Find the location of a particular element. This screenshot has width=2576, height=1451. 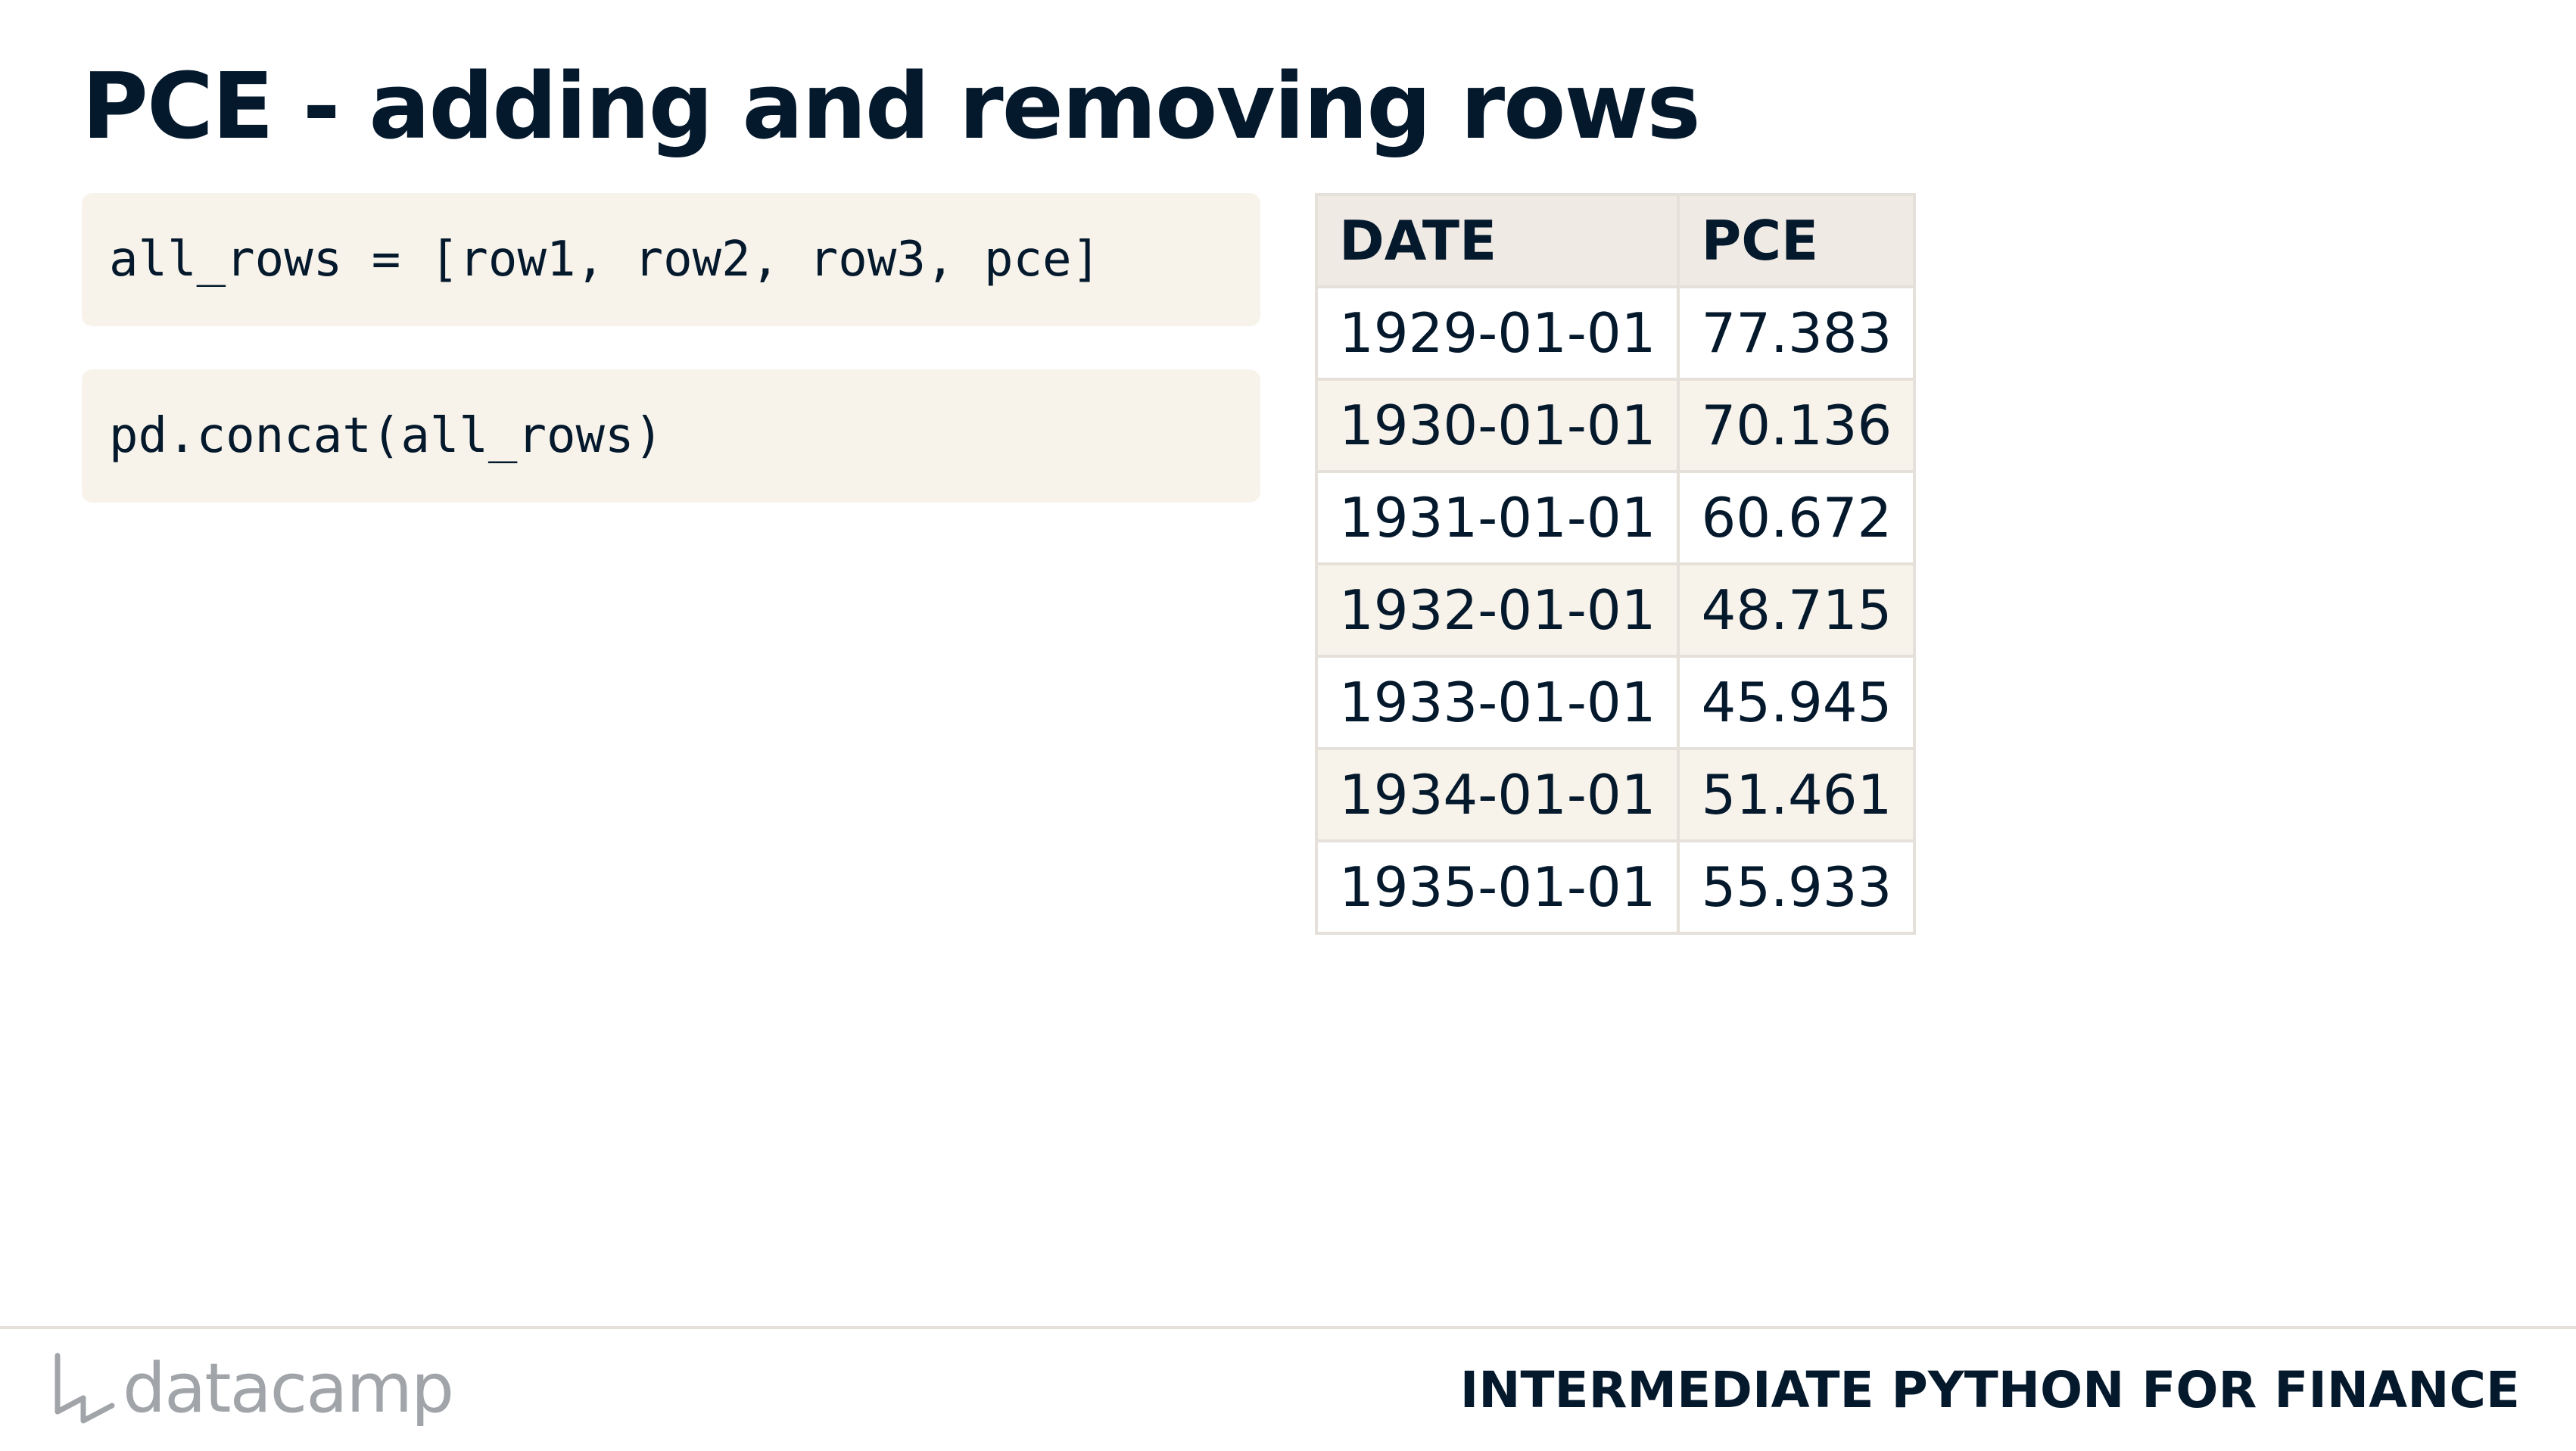

date-cell: 1935-01-01 is located at coordinates (1497, 887).